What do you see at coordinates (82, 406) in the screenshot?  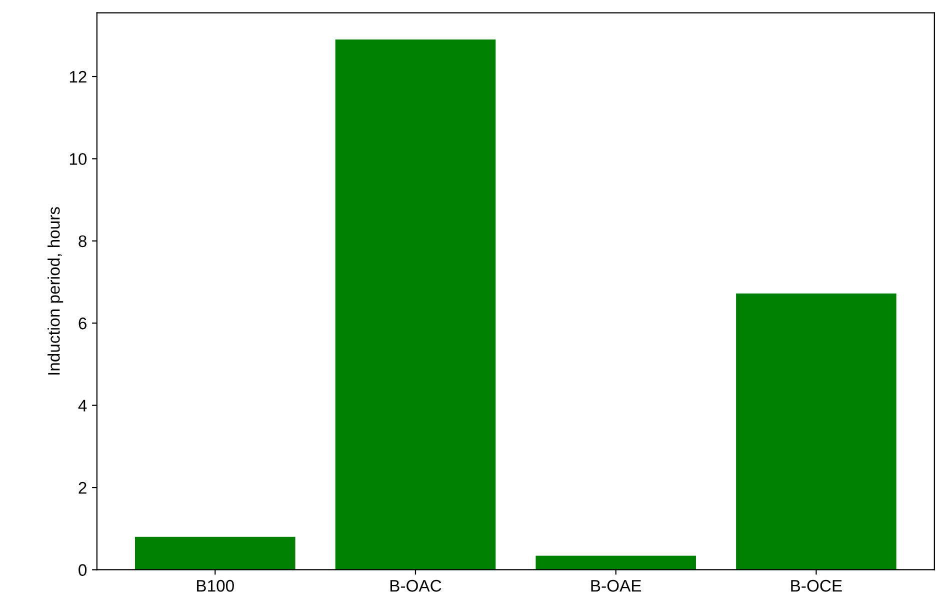 I see `y-tick-label: 4` at bounding box center [82, 406].